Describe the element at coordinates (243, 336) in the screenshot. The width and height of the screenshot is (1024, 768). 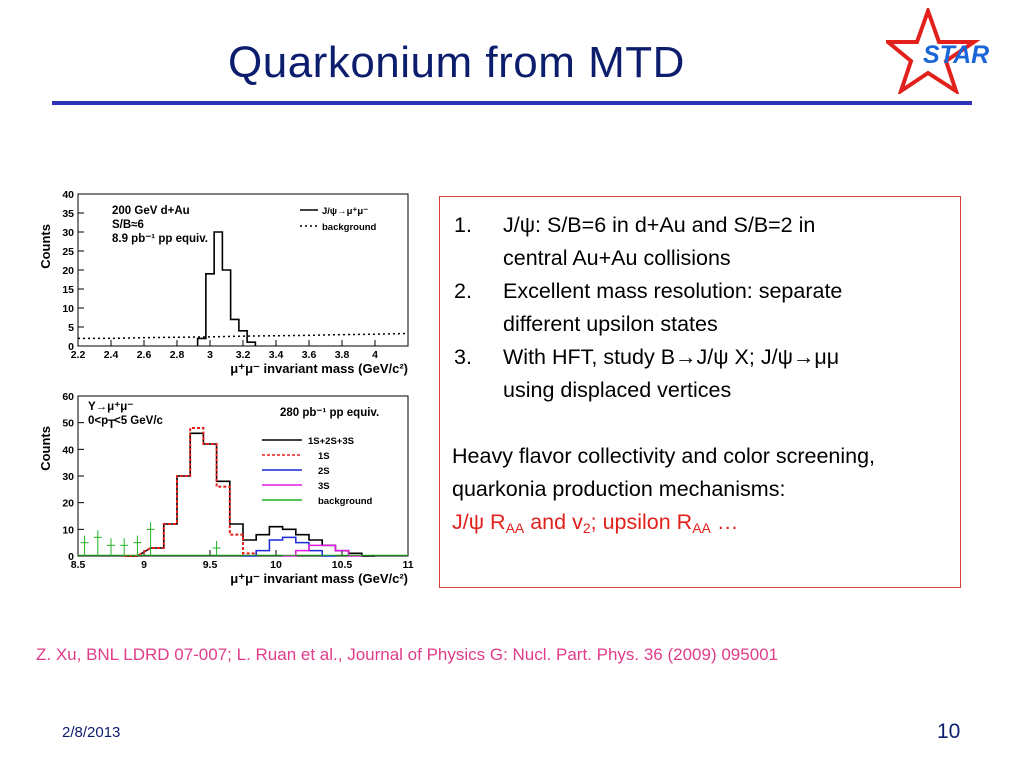
I see `series-background-line` at that location.